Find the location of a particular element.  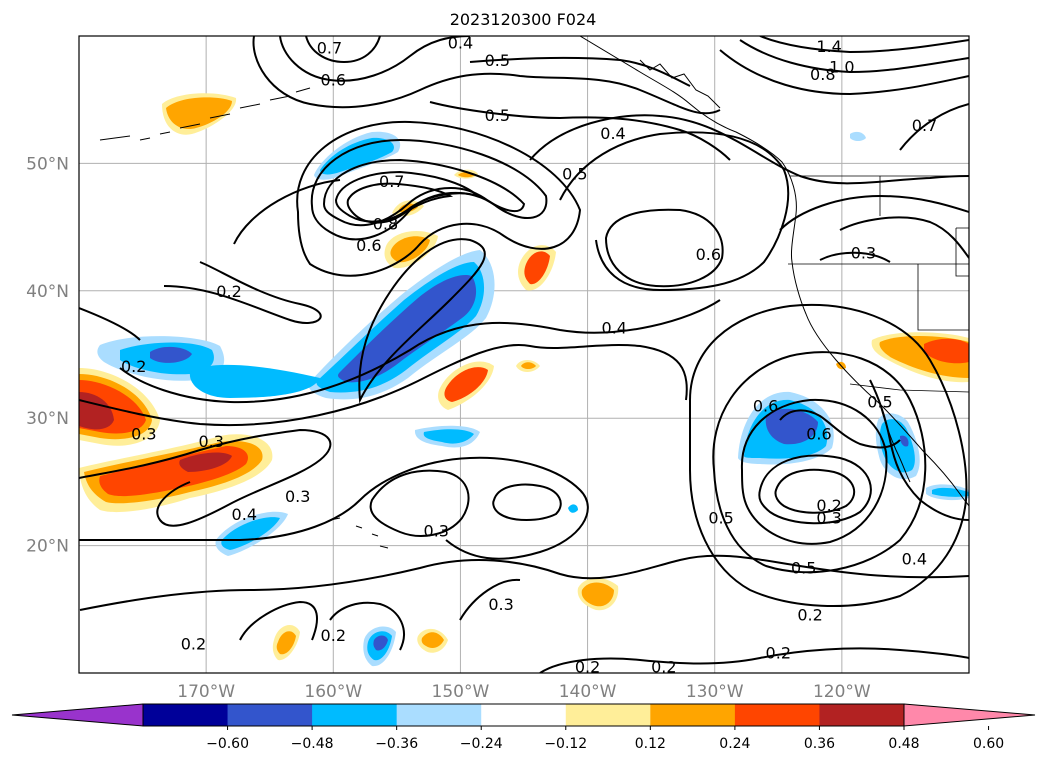

shade-negative-speck-k is located at coordinates (573, 508).